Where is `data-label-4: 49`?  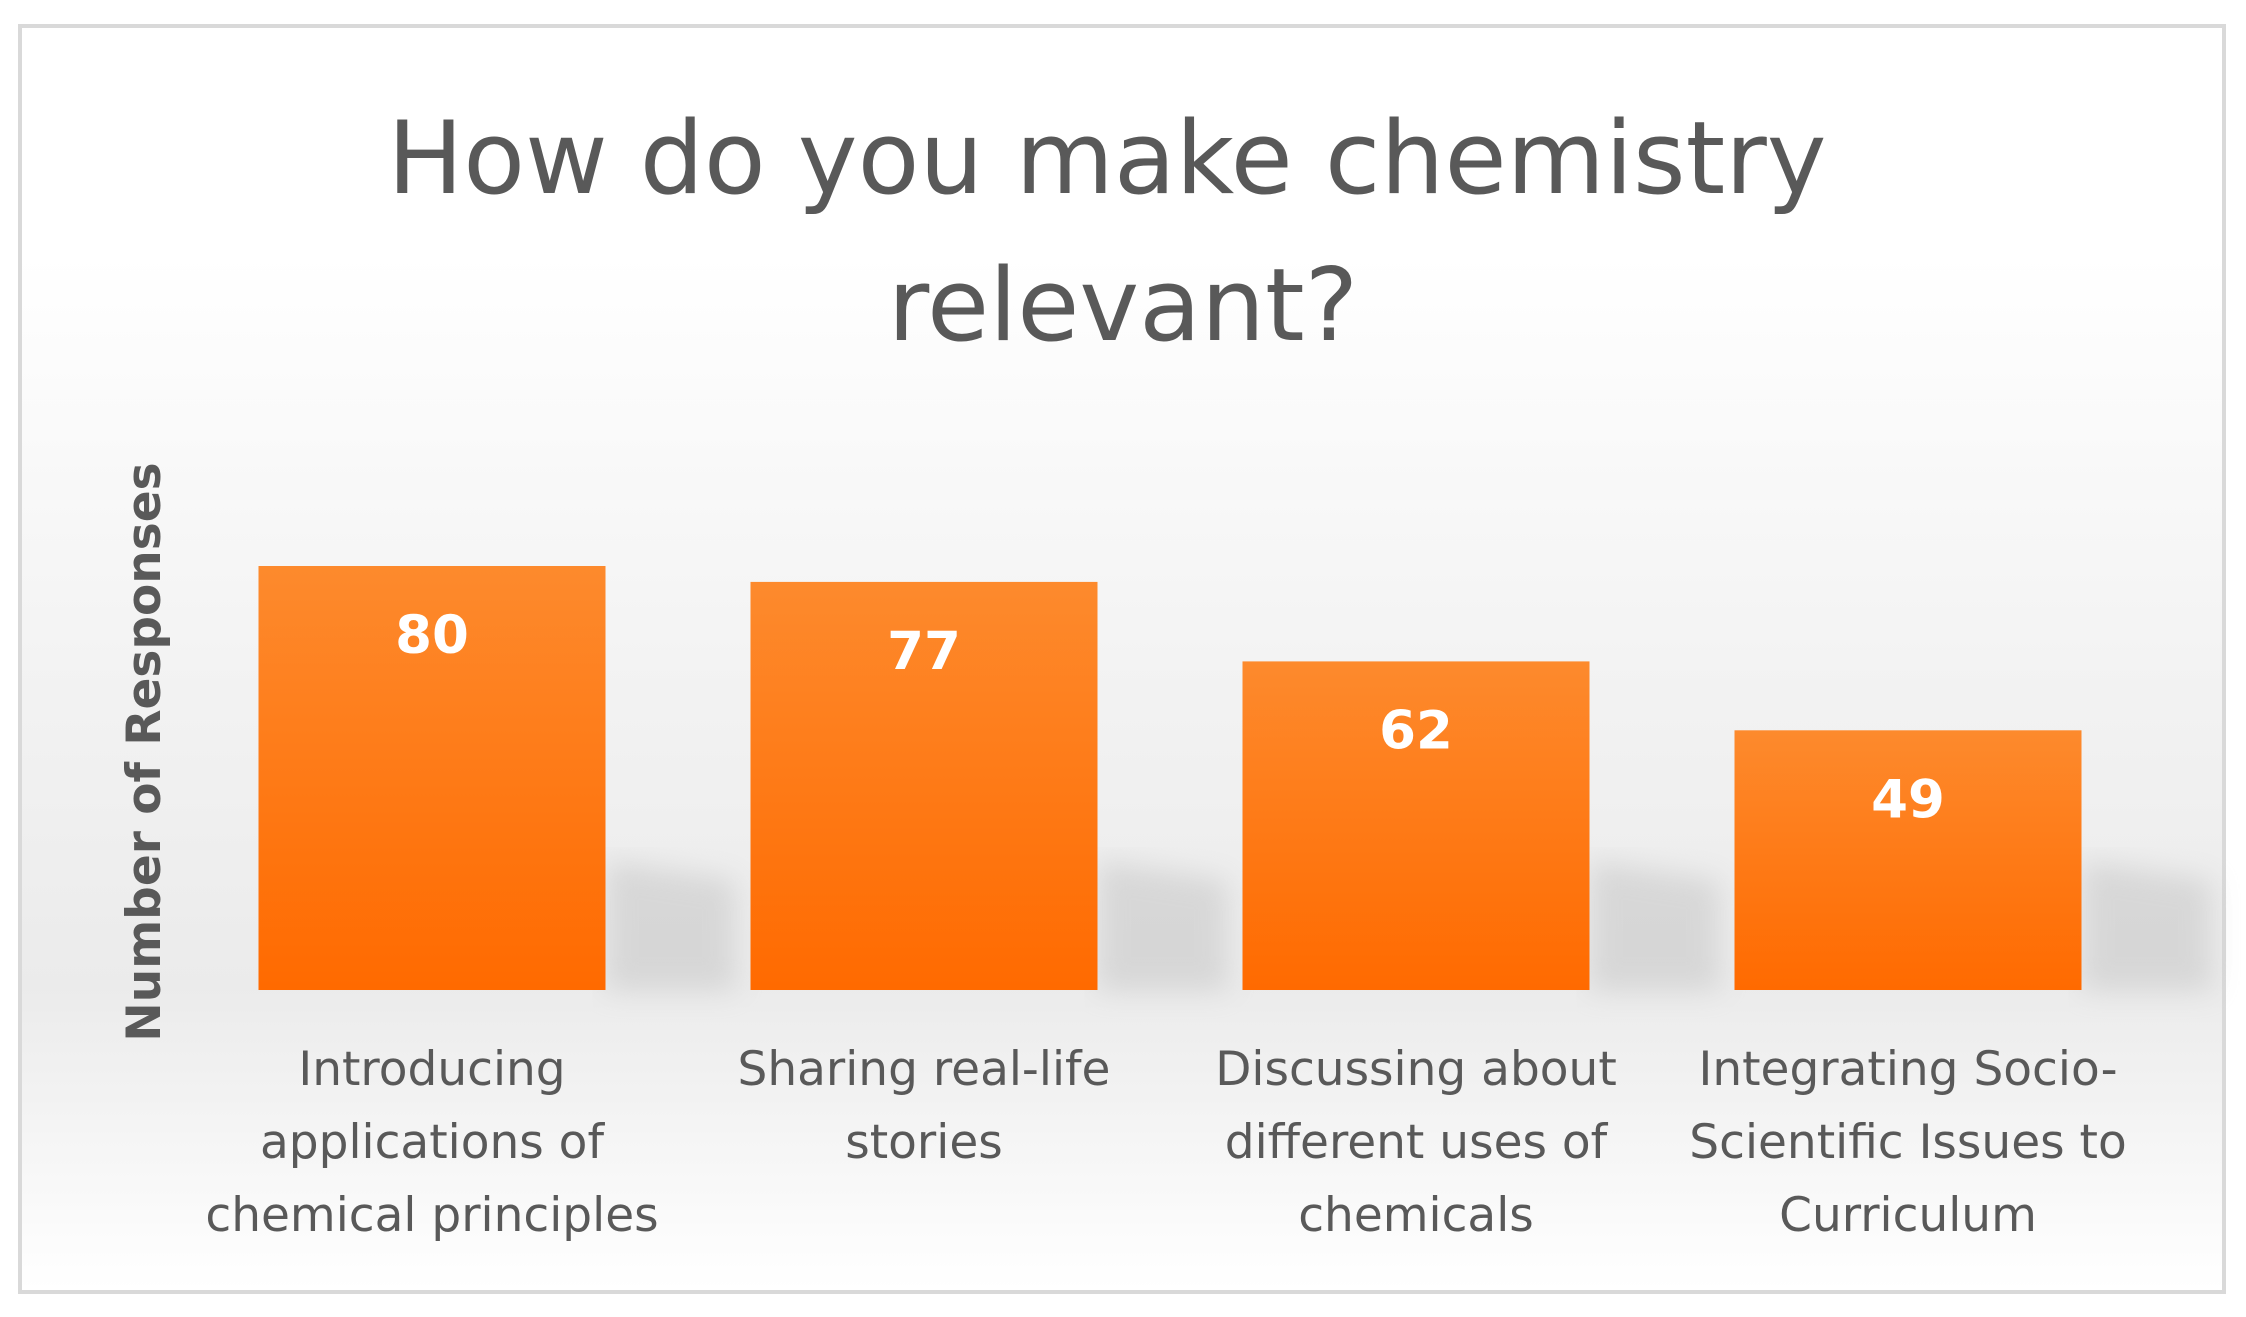
data-label-4: 49 is located at coordinates (1908, 799).